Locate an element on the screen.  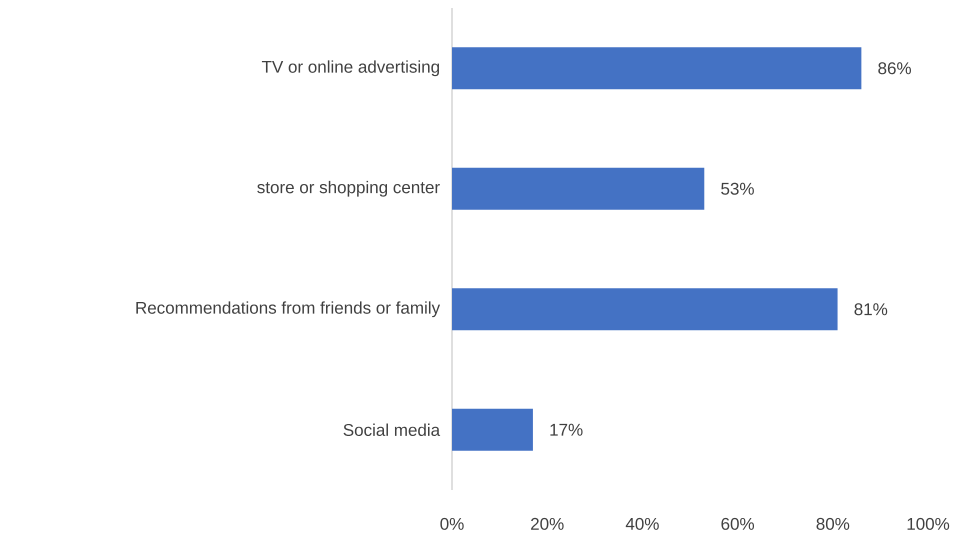
data-label: 53% is located at coordinates (737, 188).